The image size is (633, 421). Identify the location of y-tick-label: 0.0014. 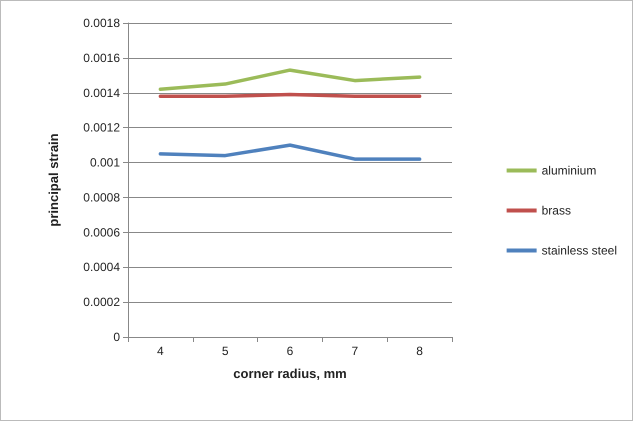
(101, 93).